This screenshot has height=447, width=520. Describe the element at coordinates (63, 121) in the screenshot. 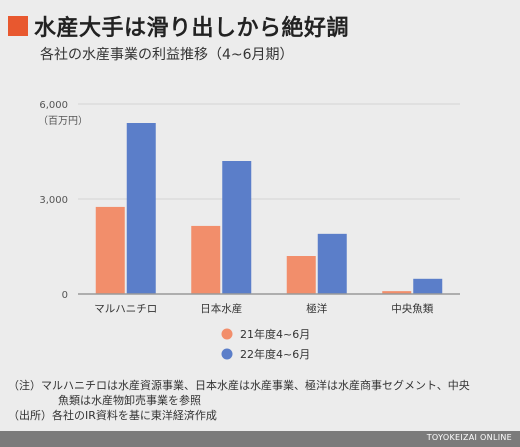

I see `y-unit-label: （百万円）` at that location.